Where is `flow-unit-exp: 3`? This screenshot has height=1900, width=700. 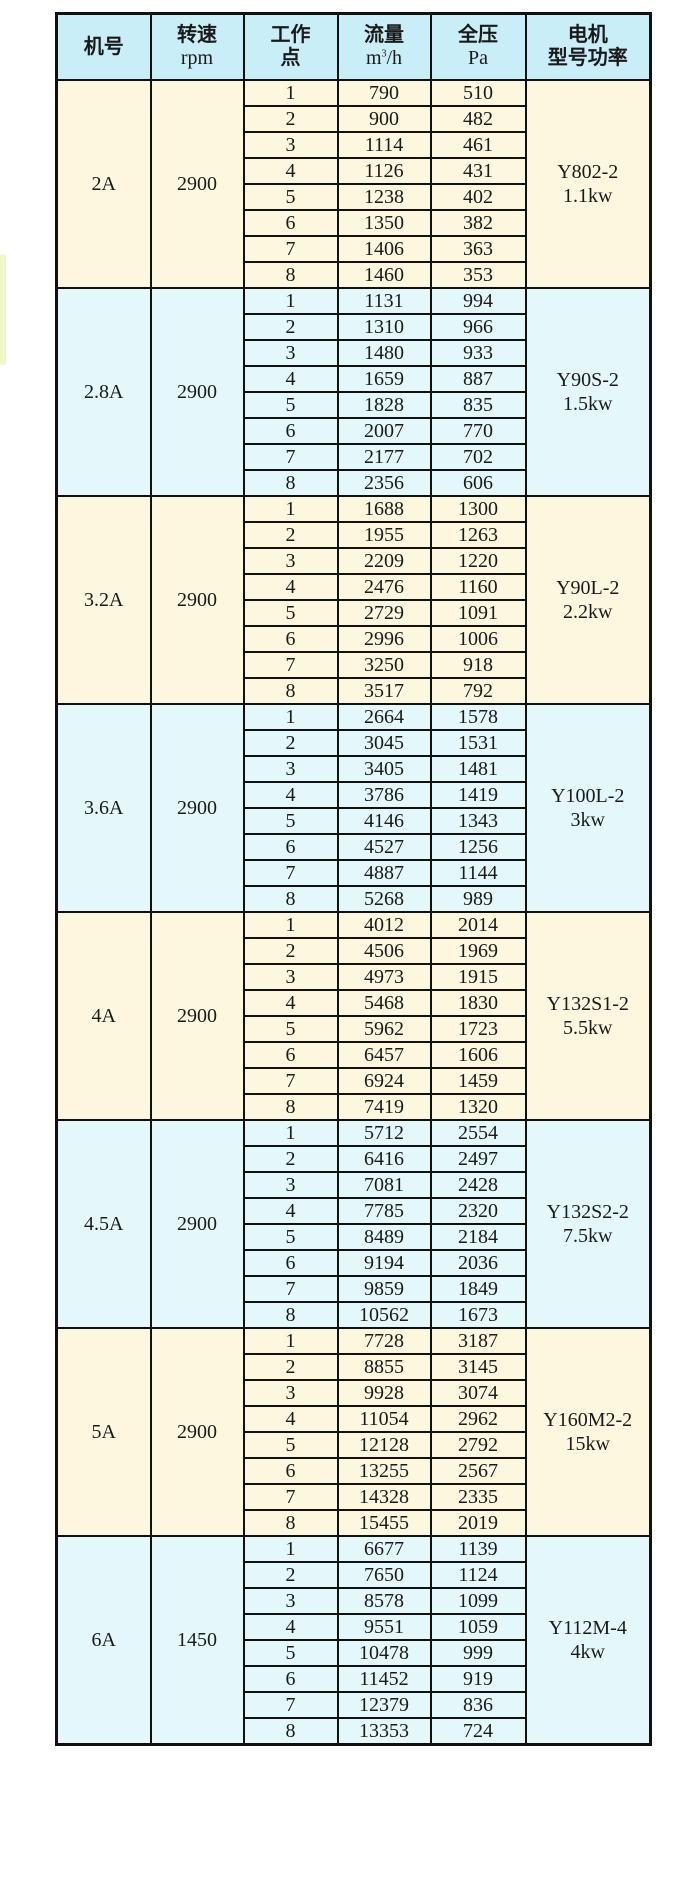 flow-unit-exp: 3 is located at coordinates (384, 54).